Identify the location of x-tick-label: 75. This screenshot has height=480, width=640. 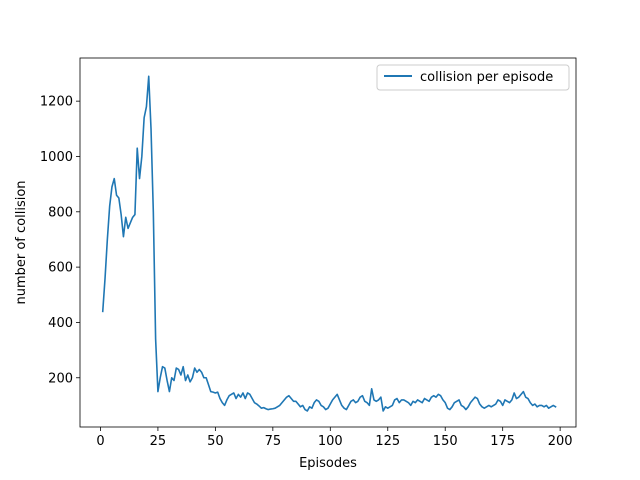
(273, 441).